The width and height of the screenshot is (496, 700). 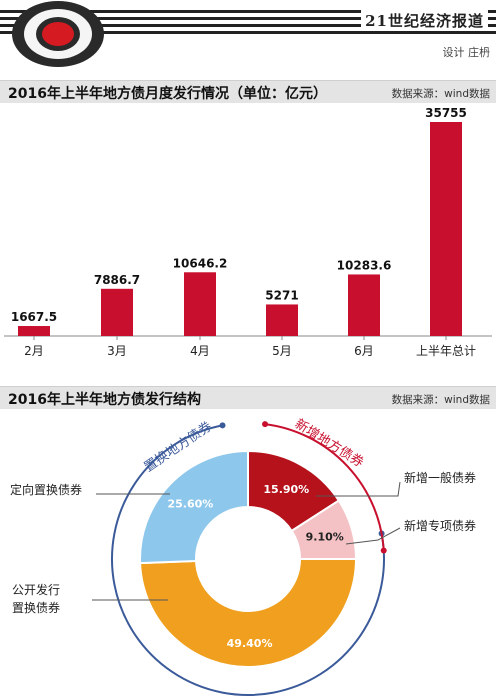 I want to click on bar-value-label: 7886.7, so click(x=117, y=280).